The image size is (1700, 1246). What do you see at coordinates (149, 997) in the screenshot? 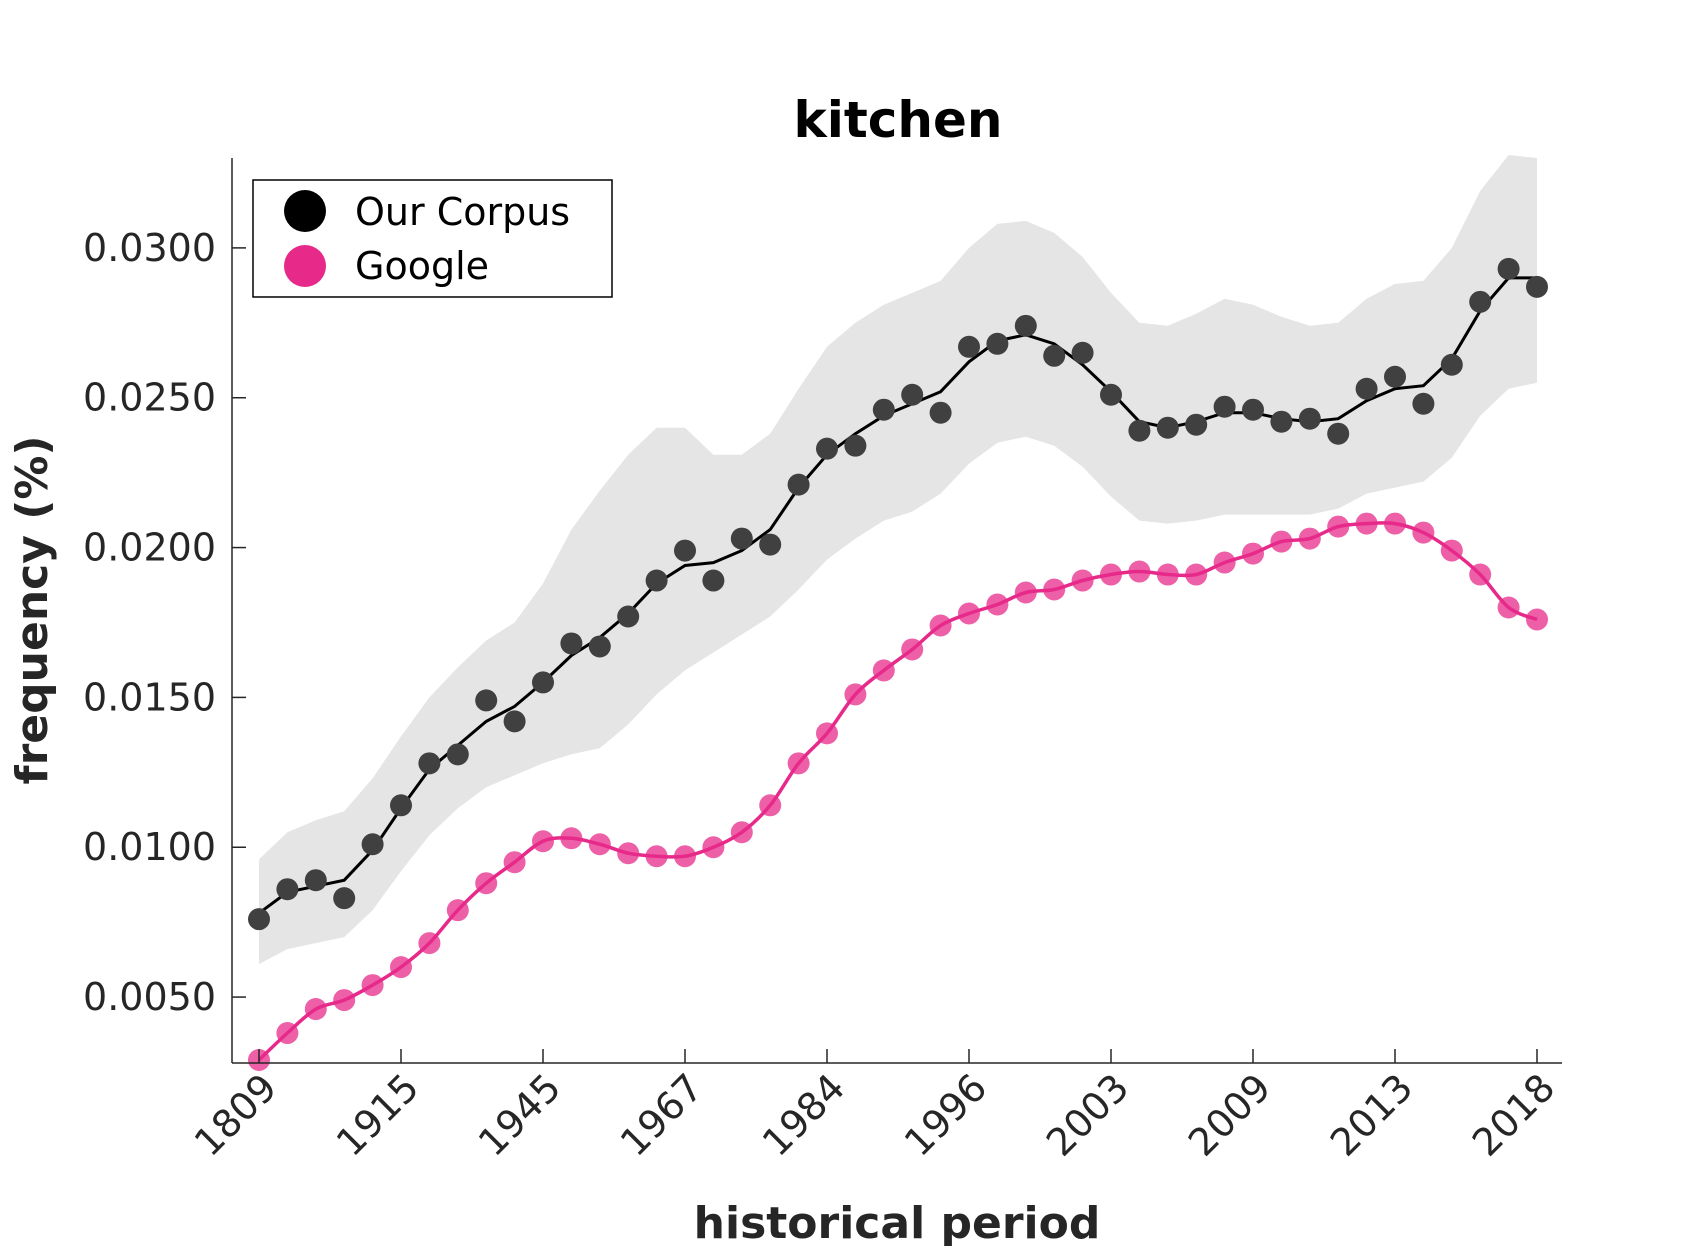
I see `y-tick-label: 0.0050` at bounding box center [149, 997].